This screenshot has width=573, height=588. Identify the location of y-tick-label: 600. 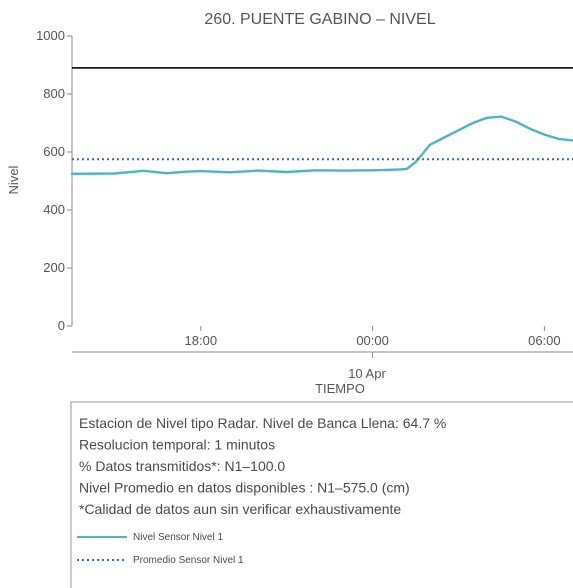
(54, 151).